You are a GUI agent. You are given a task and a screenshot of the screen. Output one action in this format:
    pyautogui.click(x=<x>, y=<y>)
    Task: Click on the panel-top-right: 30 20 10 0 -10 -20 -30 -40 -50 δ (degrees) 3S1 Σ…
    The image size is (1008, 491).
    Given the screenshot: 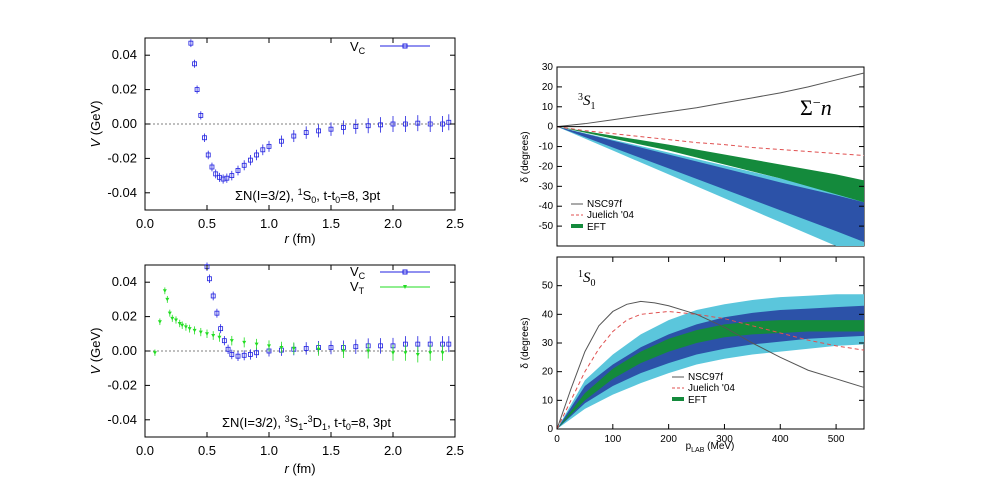 What is the action you would take?
    pyautogui.click(x=692, y=154)
    